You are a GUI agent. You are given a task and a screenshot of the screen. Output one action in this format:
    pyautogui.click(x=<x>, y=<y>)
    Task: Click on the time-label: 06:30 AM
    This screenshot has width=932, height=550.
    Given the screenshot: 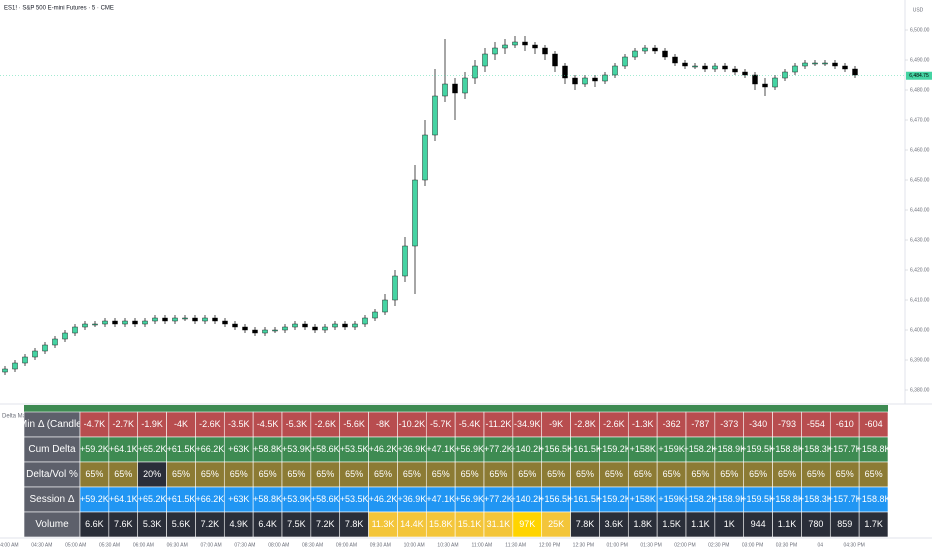 What is the action you would take?
    pyautogui.click(x=177, y=545)
    